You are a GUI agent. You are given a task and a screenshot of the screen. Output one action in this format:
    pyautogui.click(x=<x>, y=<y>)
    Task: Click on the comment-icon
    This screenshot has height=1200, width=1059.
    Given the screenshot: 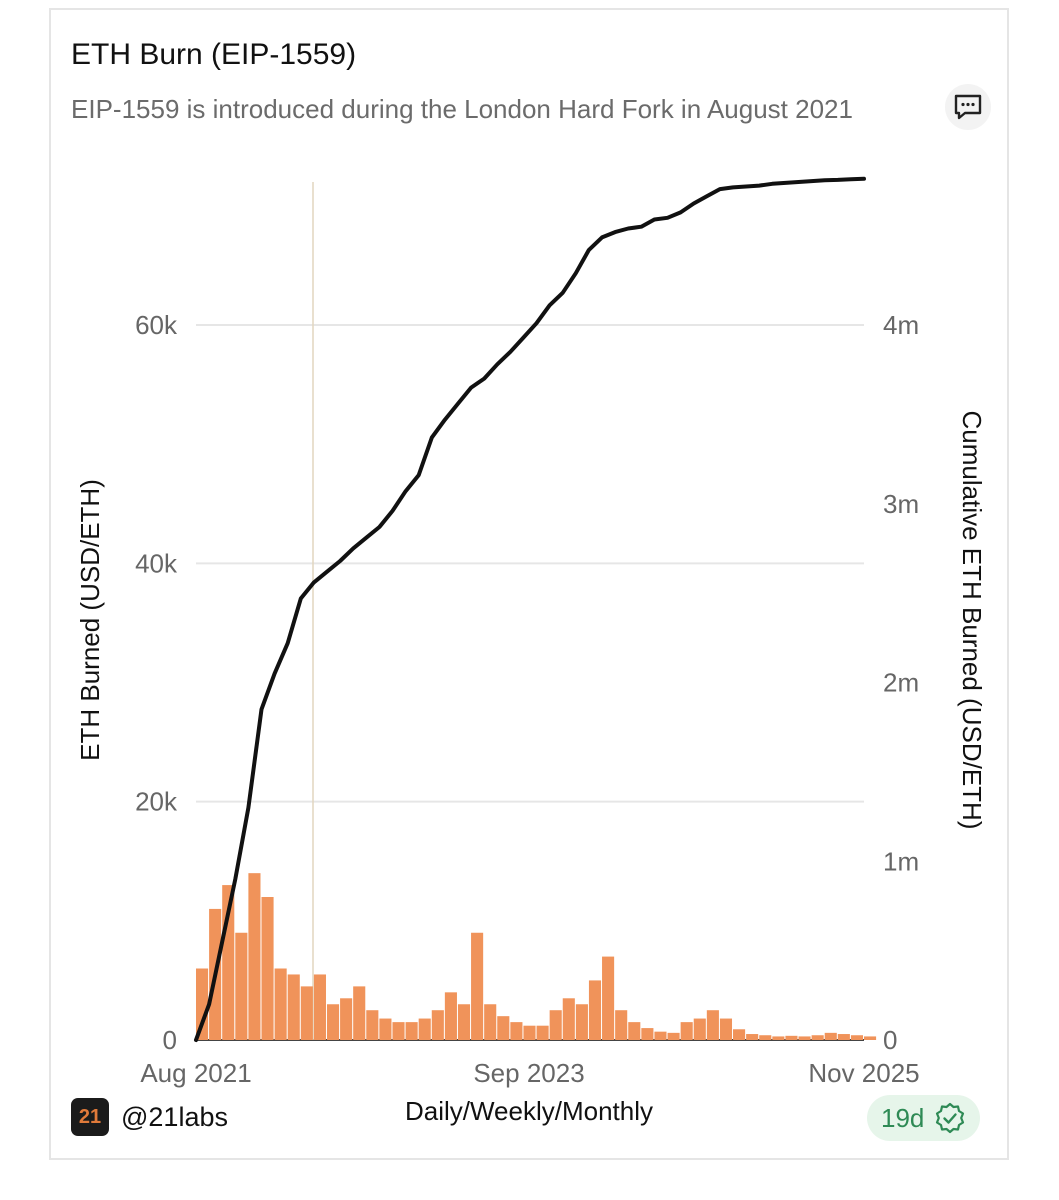 What is the action you would take?
    pyautogui.click(x=968, y=107)
    